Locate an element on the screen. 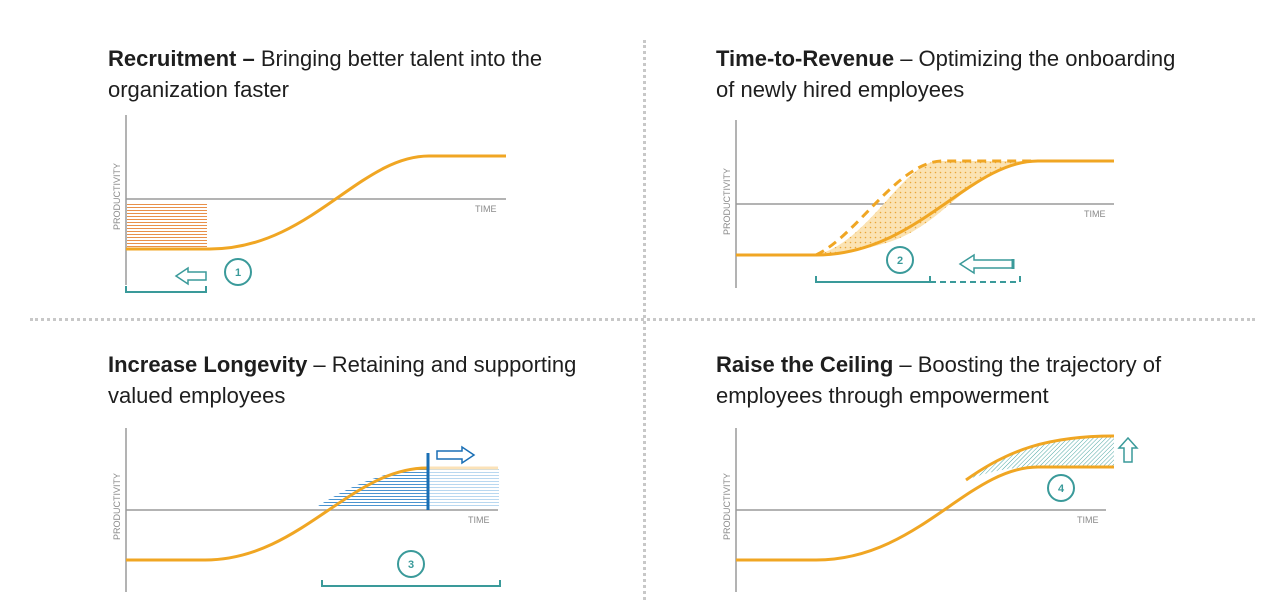 The image size is (1269, 613). optimized-curve is located at coordinates (964, 208).